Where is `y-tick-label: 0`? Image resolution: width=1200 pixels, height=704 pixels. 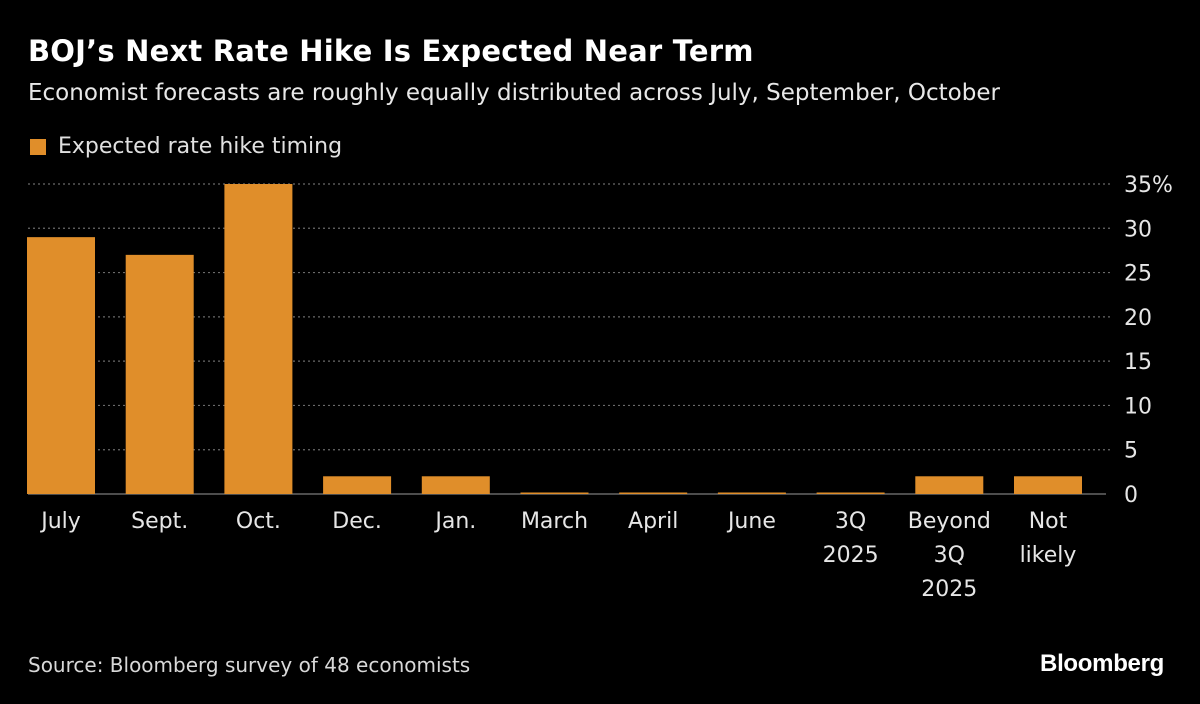 y-tick-label: 0 is located at coordinates (1131, 495).